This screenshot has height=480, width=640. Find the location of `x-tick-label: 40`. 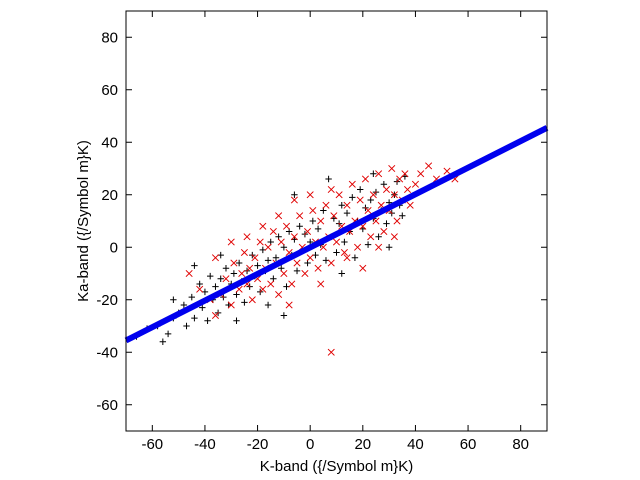

x-tick-label: 40 is located at coordinates (415, 444).